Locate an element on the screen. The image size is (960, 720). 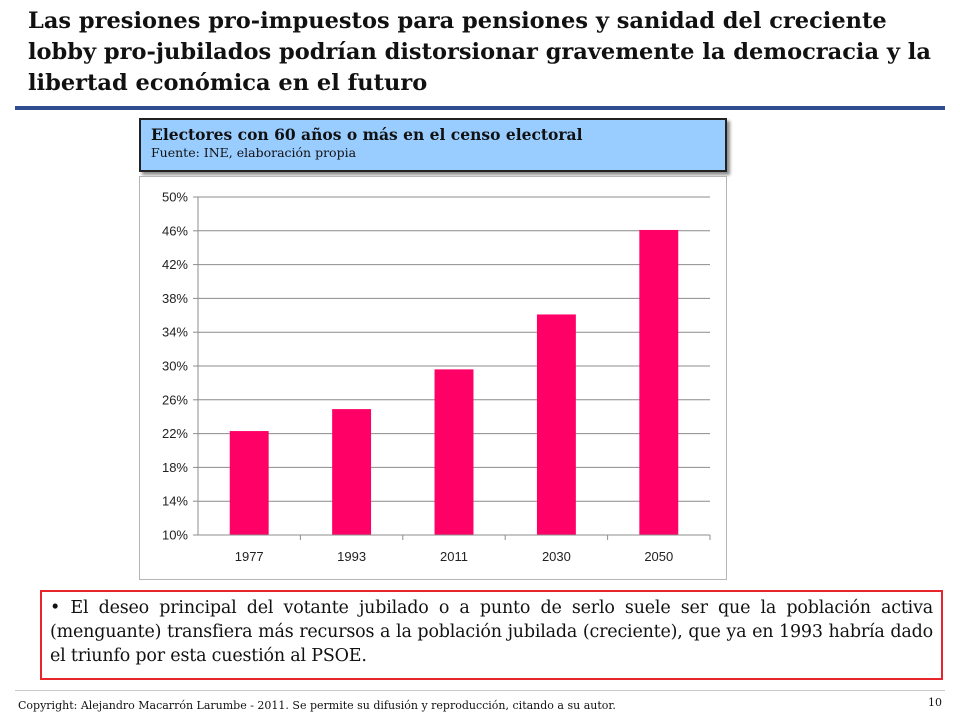
y-tick-label: 30% is located at coordinates (175, 366).